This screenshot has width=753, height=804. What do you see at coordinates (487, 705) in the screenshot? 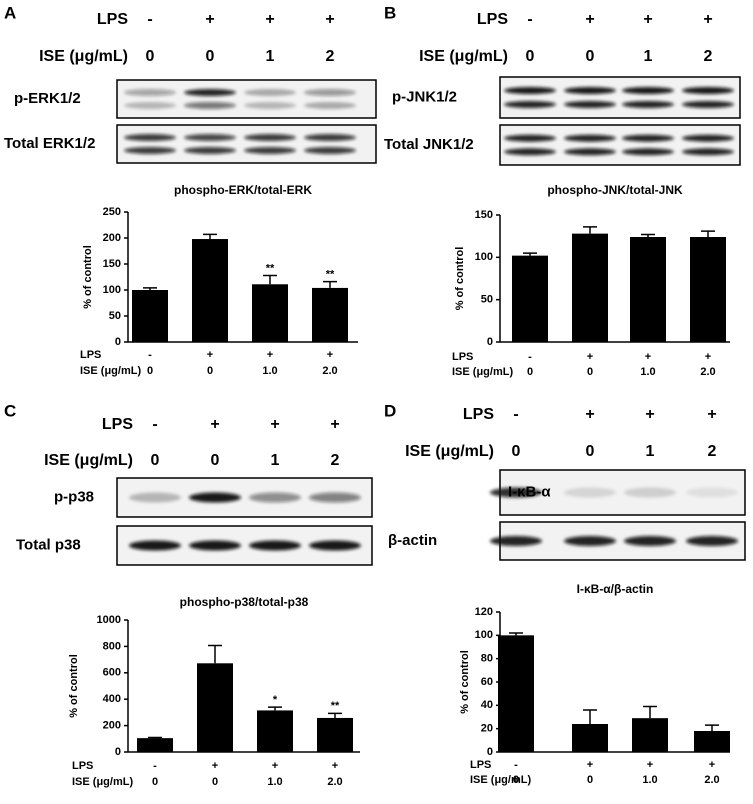
I see `y-tick-label: 40` at bounding box center [487, 705].